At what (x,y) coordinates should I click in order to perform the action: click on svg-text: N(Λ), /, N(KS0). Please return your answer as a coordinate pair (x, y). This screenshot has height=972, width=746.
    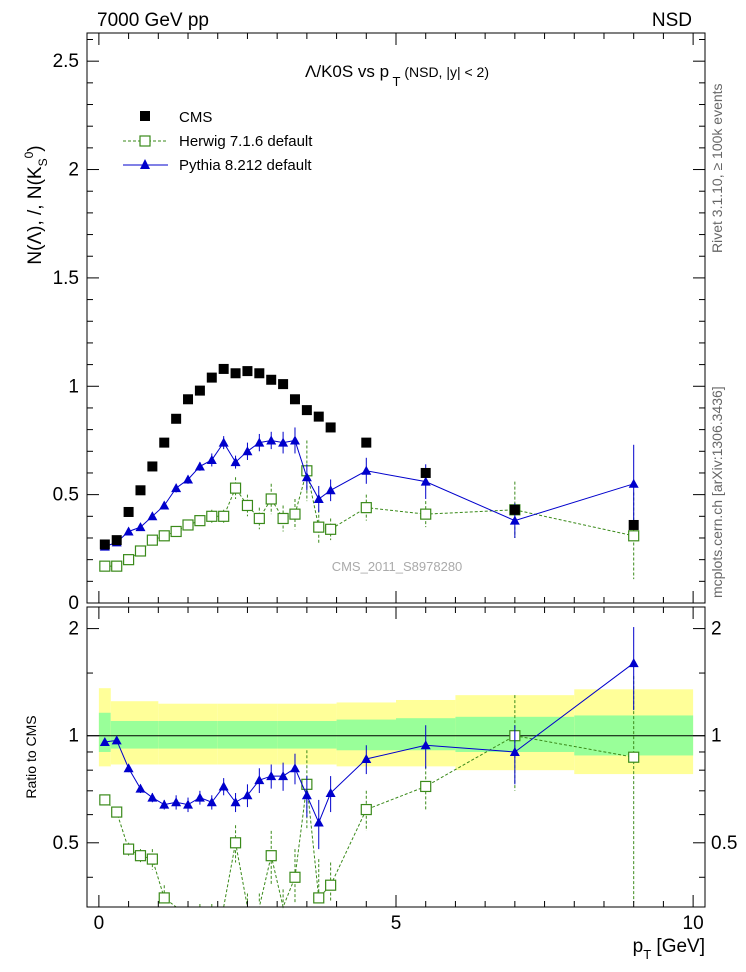
    Looking at the image, I should click on (36, 204).